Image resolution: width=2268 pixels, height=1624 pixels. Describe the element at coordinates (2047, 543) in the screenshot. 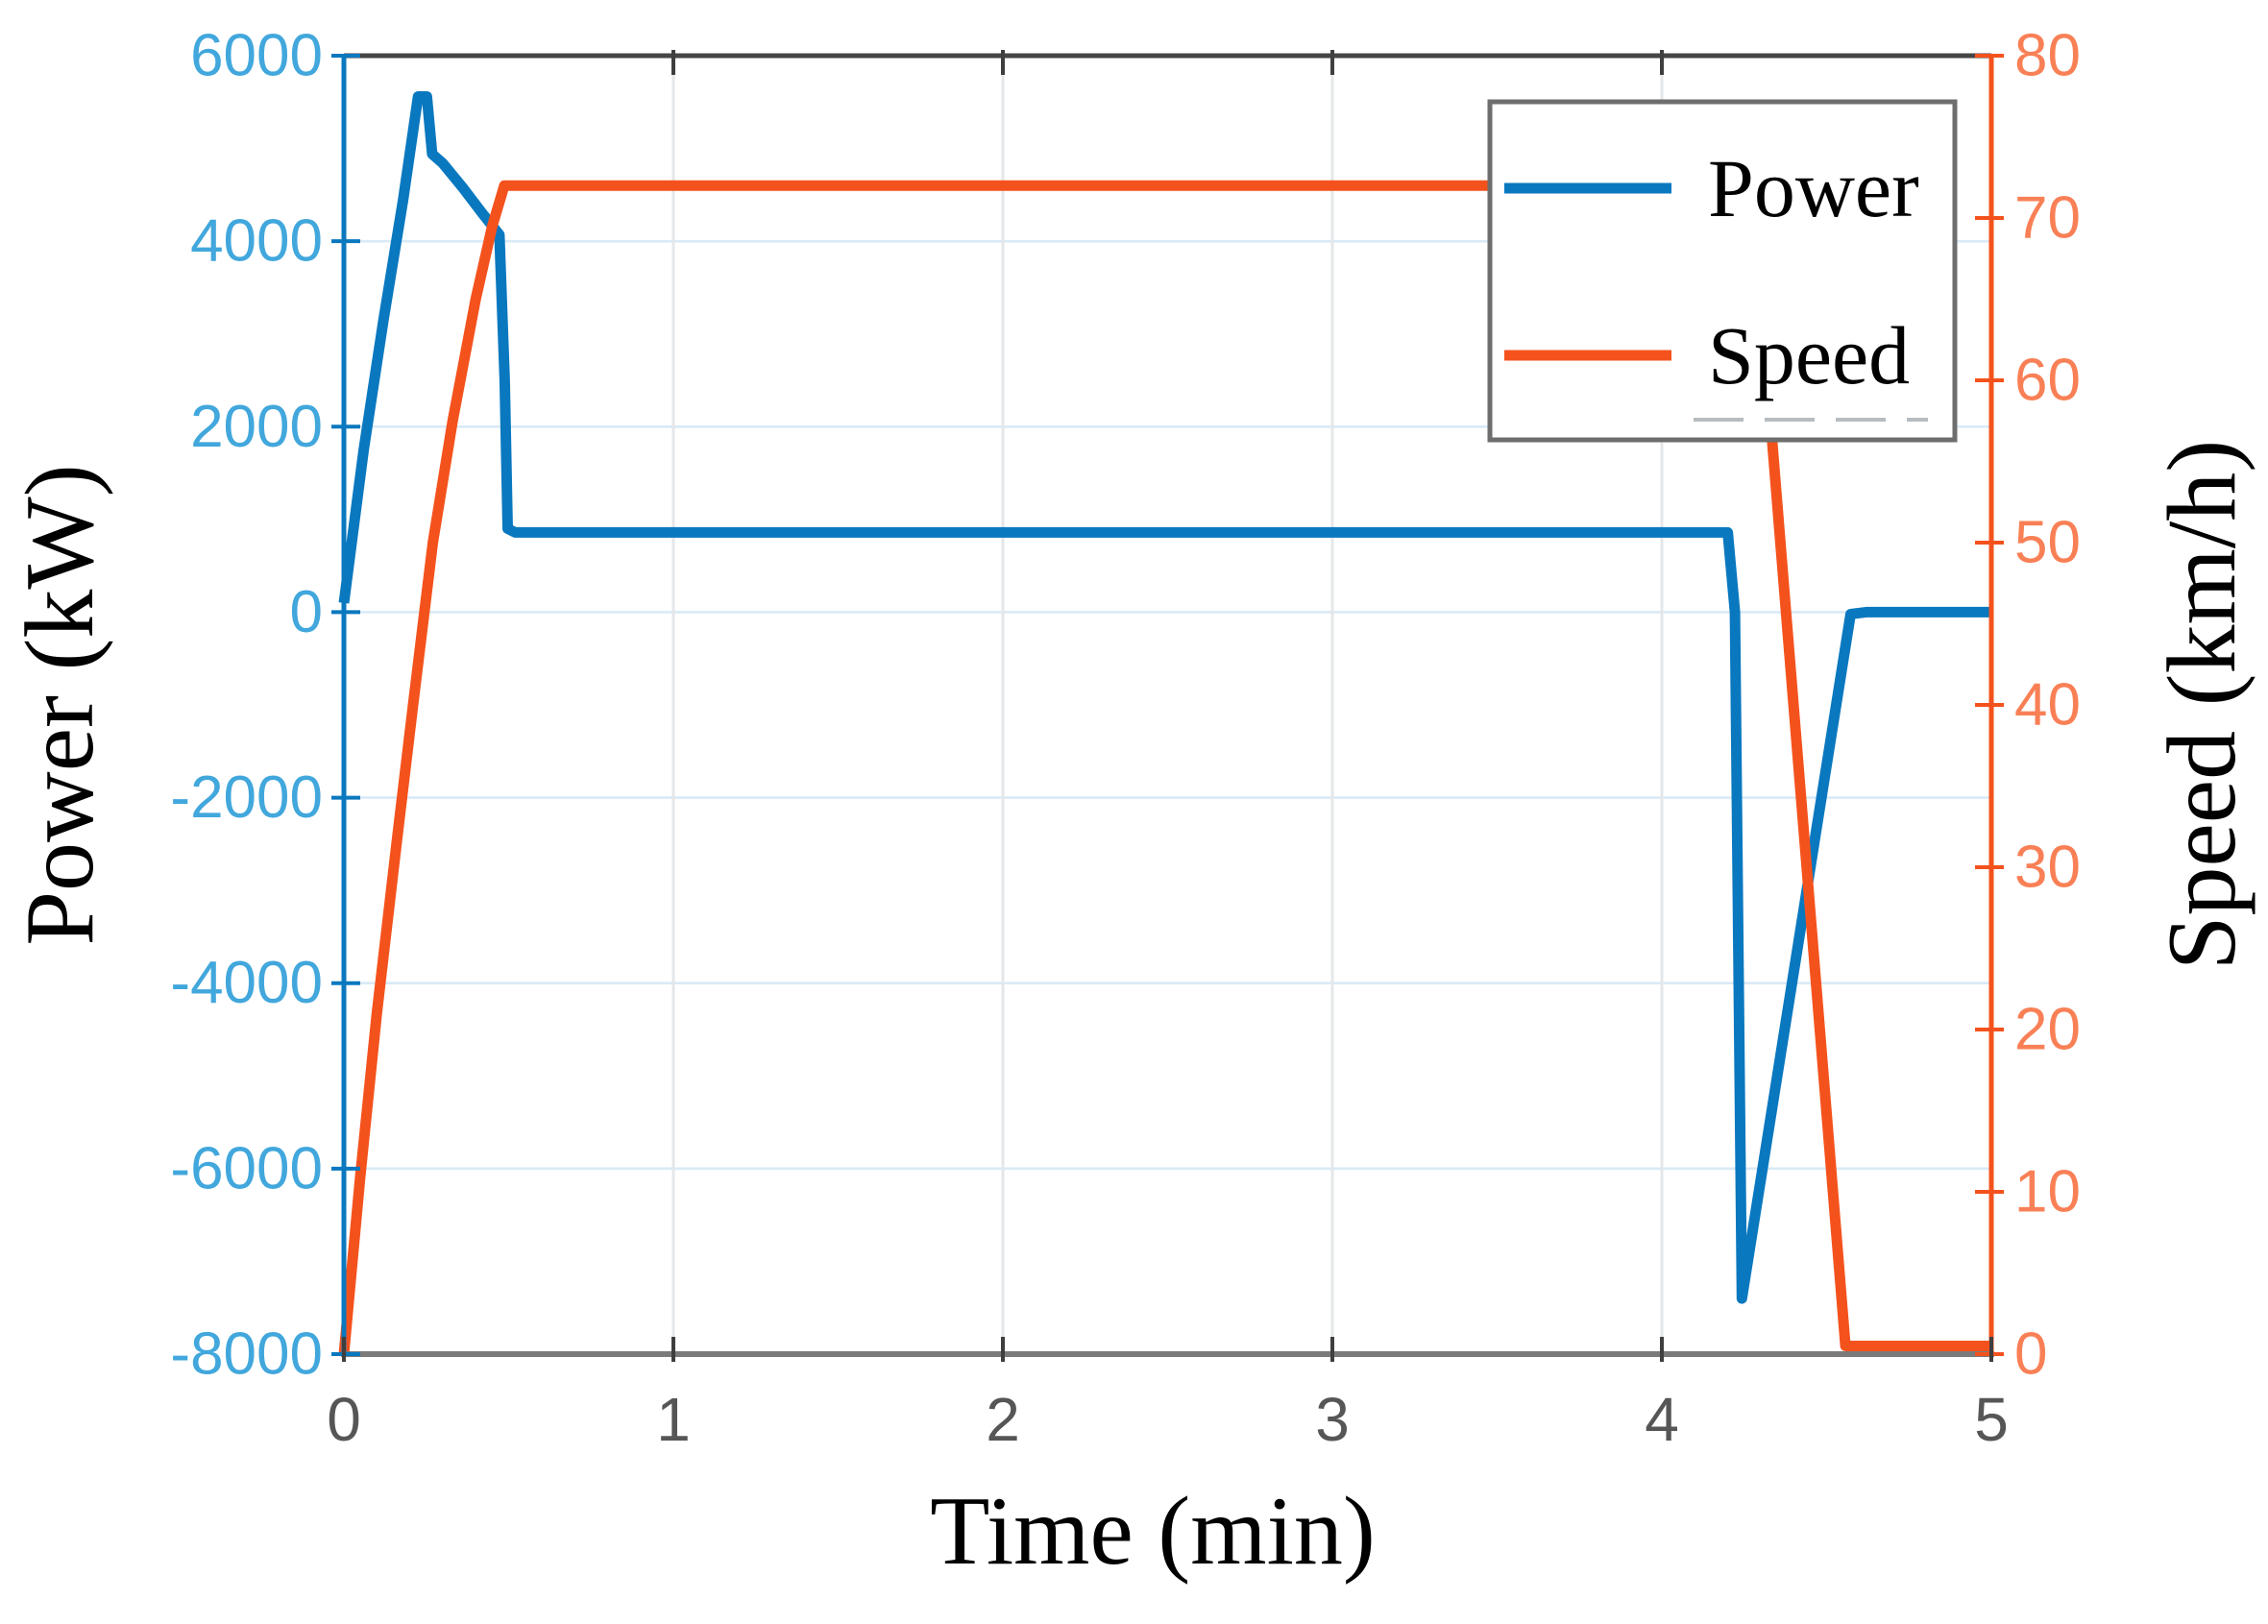

I see `y-right-tick-label: 50` at that location.